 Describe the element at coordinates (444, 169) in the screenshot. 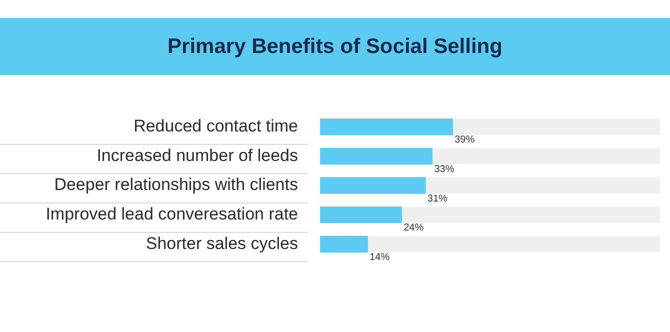

I see `data-label: 33%` at that location.